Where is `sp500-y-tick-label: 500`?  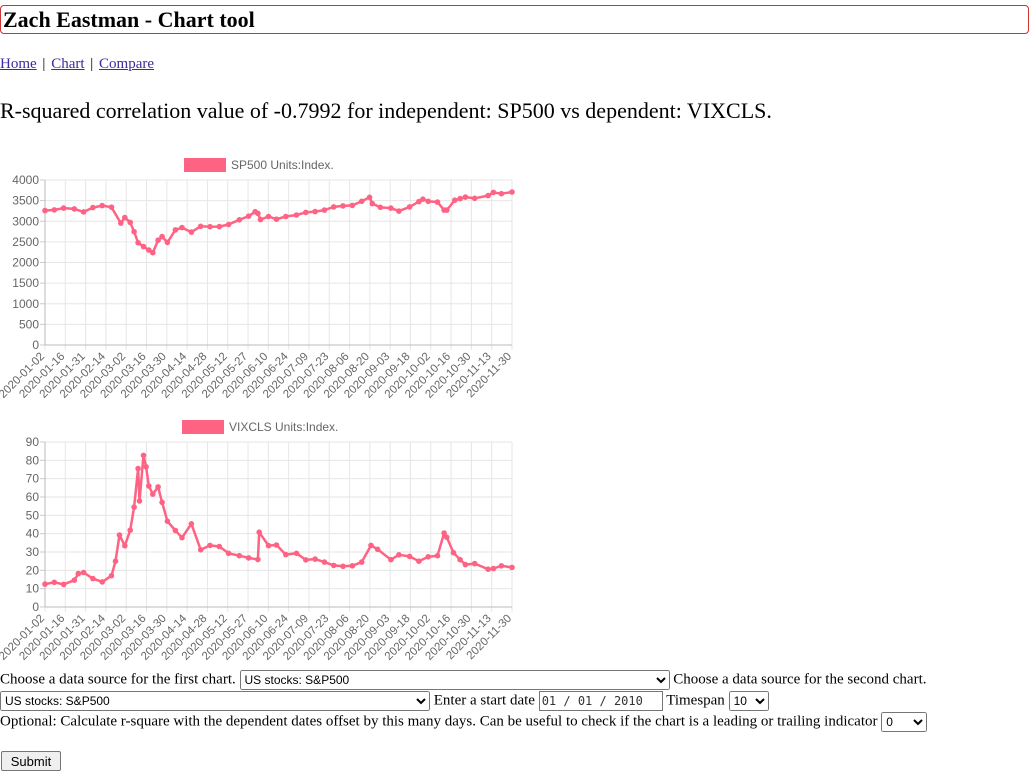
sp500-y-tick-label: 500 is located at coordinates (29, 324).